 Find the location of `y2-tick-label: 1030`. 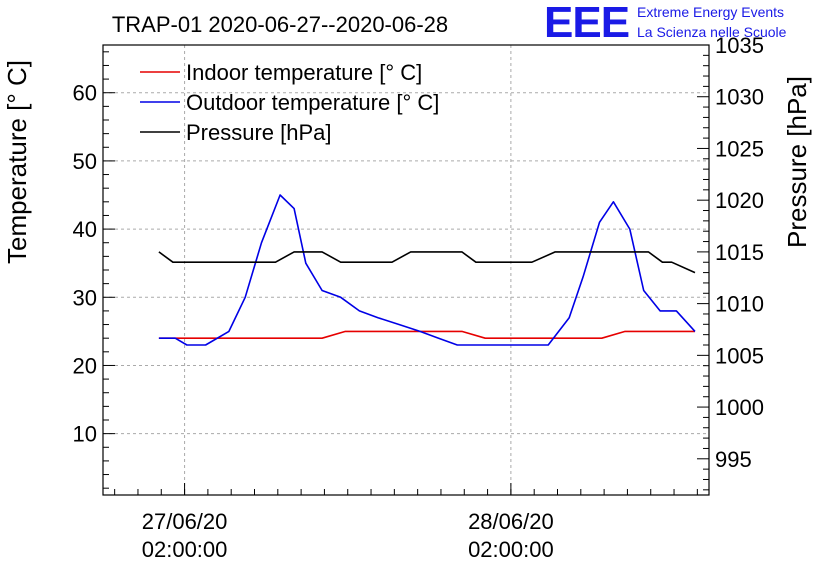

y2-tick-label: 1030 is located at coordinates (739, 97).